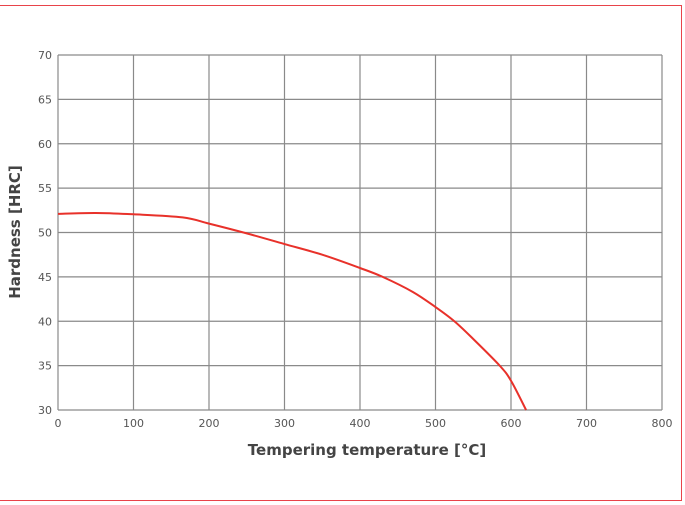 This screenshot has height=505, width=685. What do you see at coordinates (284, 423) in the screenshot?
I see `x-tick-label: 300` at bounding box center [284, 423].